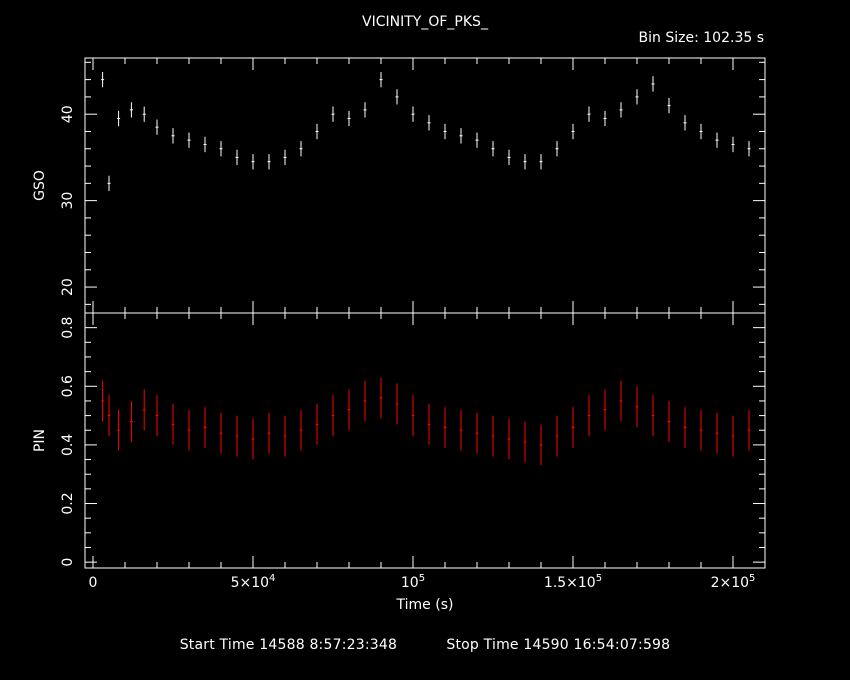 Image resolution: width=850 pixels, height=680 pixels. I want to click on xtick-label: 5×104, so click(253, 582).